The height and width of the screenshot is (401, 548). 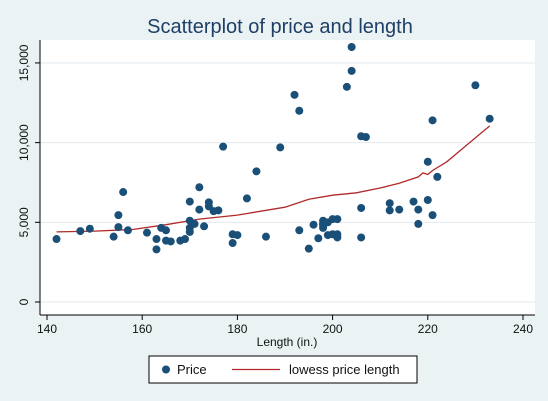 I want to click on legend: Price lowess price length, so click(x=283, y=369).